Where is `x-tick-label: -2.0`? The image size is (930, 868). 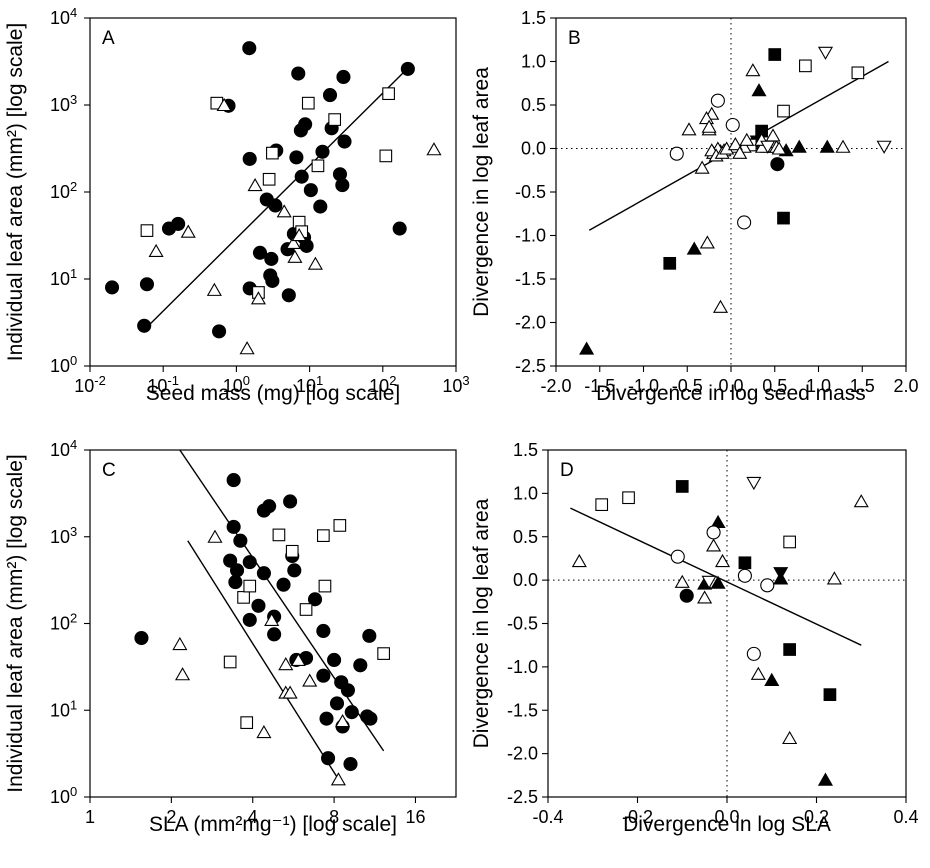 x-tick-label: -2.0 is located at coordinates (555, 386).